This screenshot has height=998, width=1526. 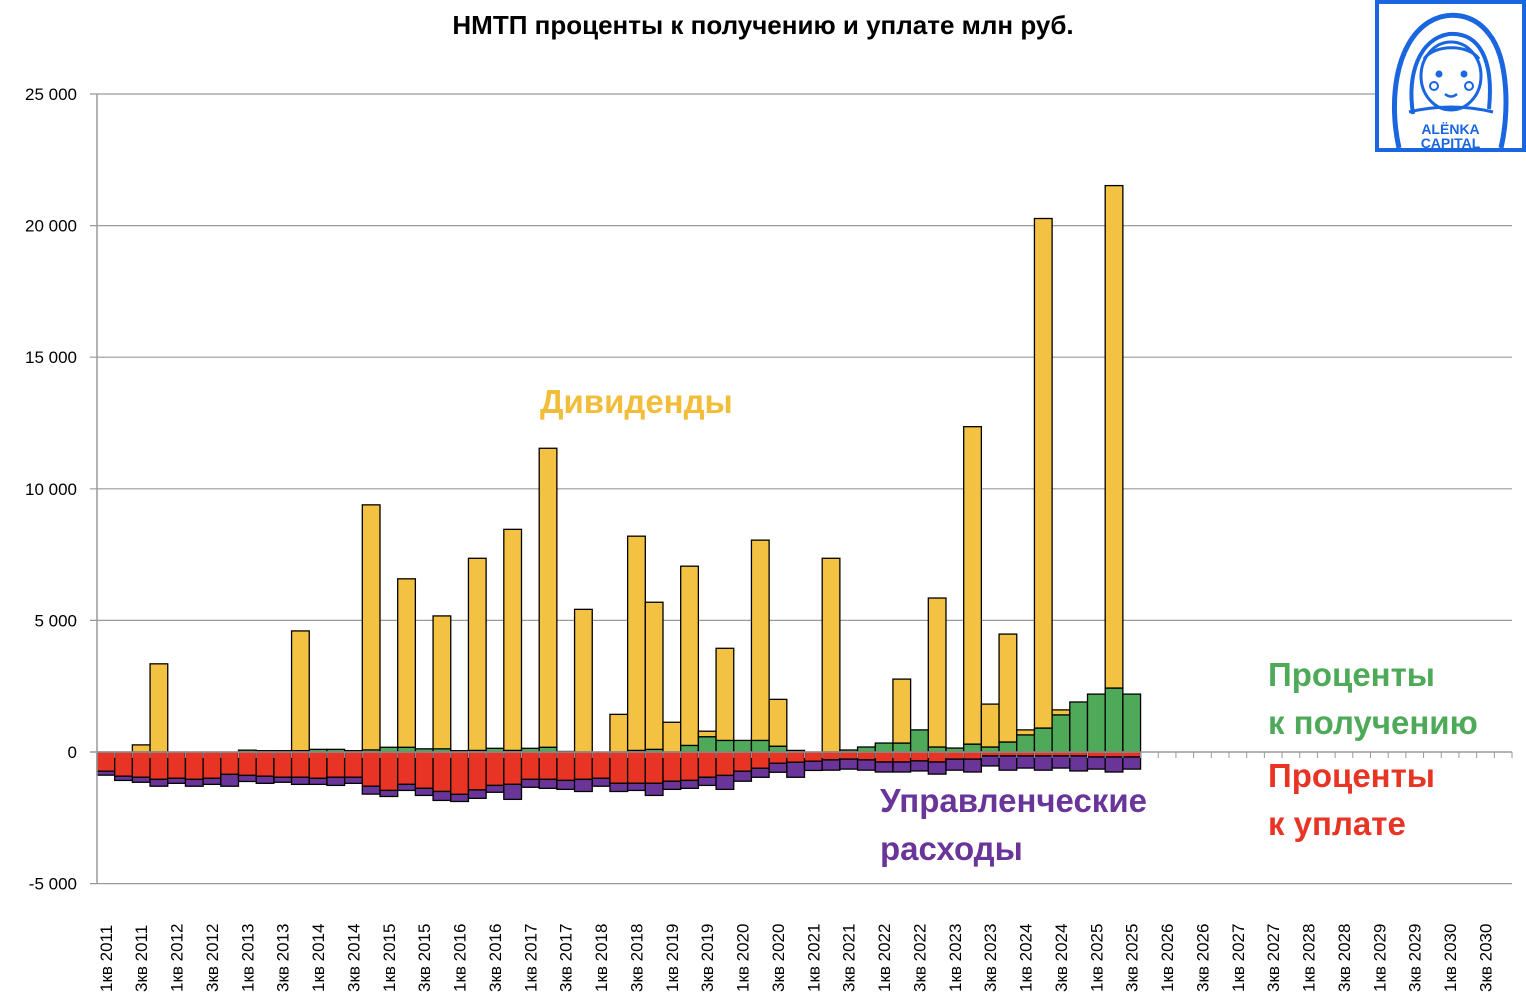 What do you see at coordinates (51, 489) in the screenshot?
I see `y-tick-label: 10 000` at bounding box center [51, 489].